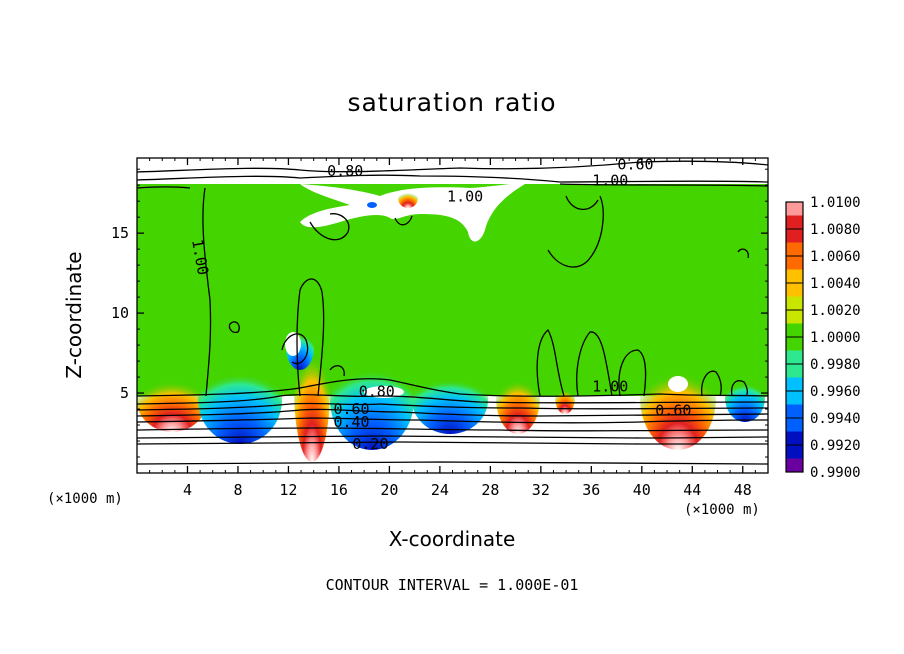  What do you see at coordinates (85, 499) in the screenshot?
I see `x-unit-label: (×1000 m)` at bounding box center [85, 499].